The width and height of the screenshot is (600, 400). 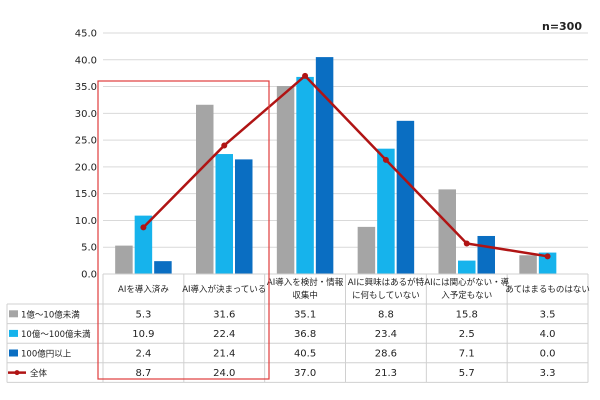 I want to click on table-cell-value: 3.5, so click(x=548, y=314).